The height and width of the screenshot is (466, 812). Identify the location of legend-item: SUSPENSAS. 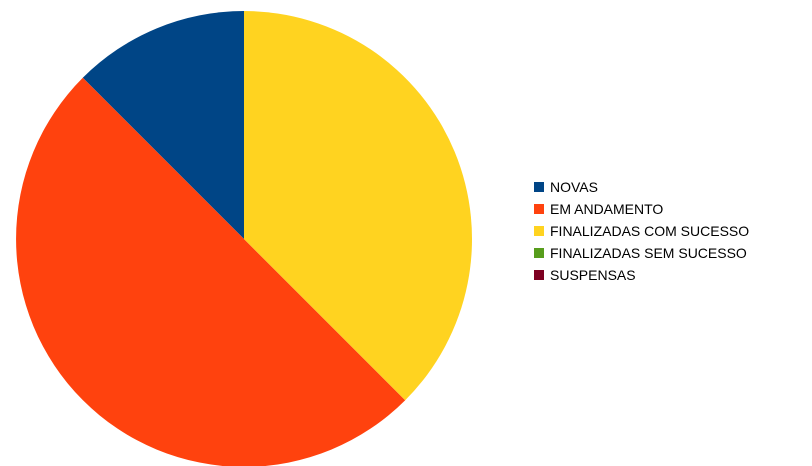
(641, 275).